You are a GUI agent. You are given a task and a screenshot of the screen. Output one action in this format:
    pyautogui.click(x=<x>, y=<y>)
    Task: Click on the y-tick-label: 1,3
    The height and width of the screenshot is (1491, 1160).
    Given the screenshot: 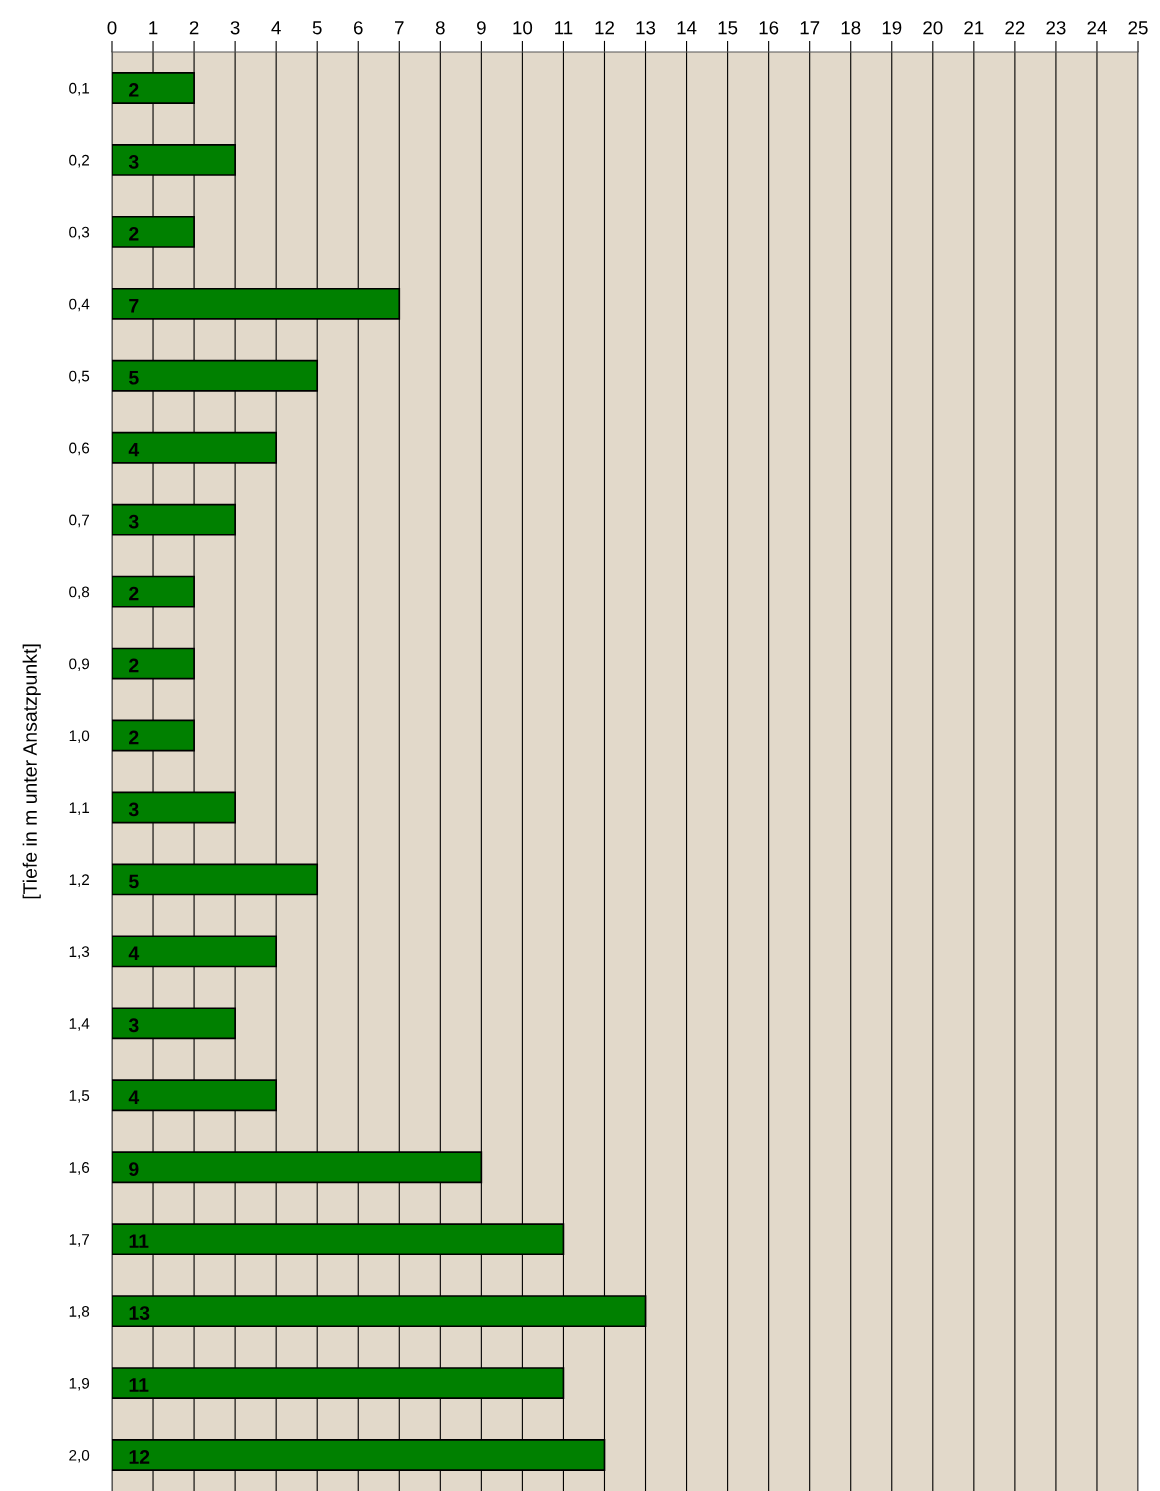 What is the action you would take?
    pyautogui.click(x=79, y=952)
    